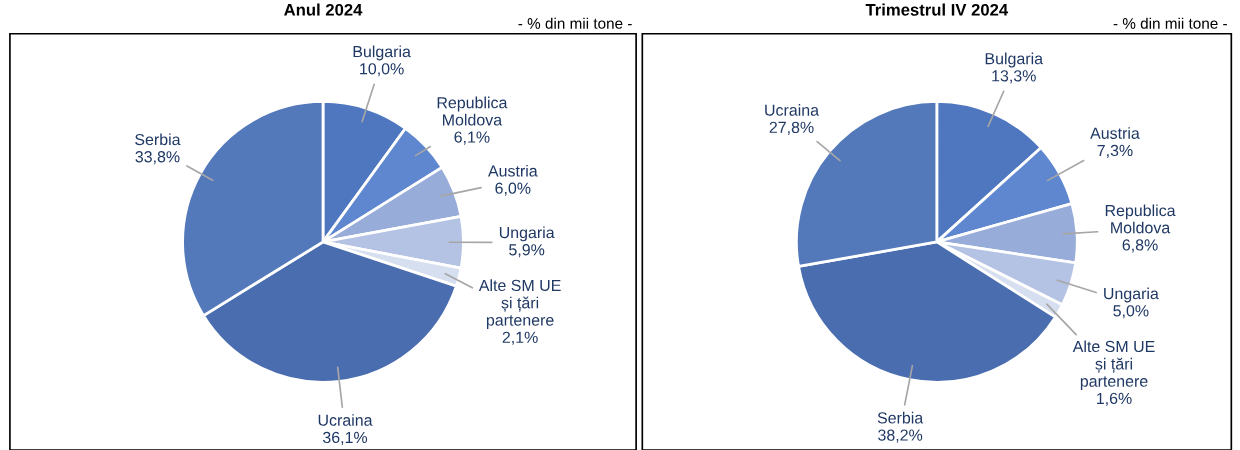  What do you see at coordinates (1114, 399) in the screenshot?
I see `data-label: 1,6%` at bounding box center [1114, 399].